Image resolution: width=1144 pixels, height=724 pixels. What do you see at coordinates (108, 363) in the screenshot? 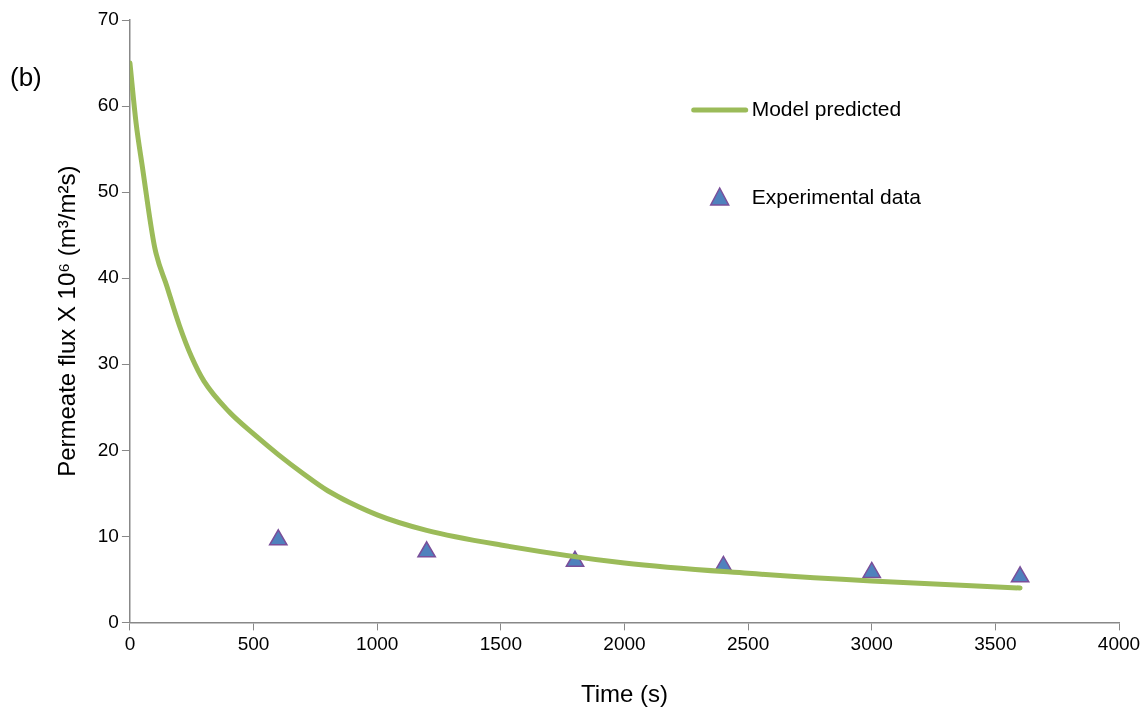
I see `y-tick-label: 30` at bounding box center [108, 363].